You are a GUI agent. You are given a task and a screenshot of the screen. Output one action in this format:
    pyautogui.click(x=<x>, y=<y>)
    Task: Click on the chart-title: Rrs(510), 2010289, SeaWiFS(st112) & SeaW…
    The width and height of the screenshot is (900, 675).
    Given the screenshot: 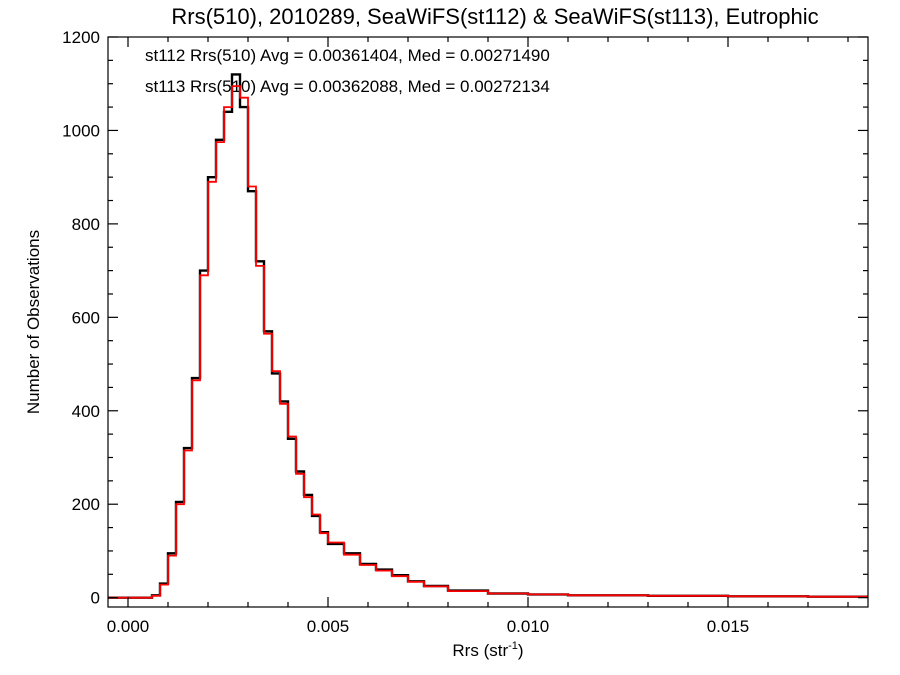 What is the action you would take?
    pyautogui.click(x=494, y=16)
    